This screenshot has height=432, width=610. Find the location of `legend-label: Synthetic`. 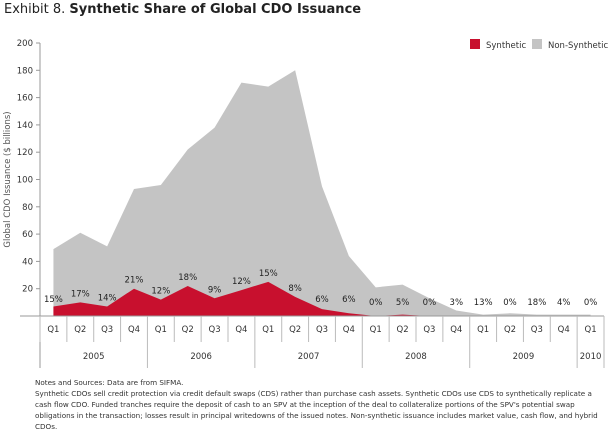

legend-label: Synthetic is located at coordinates (506, 46).